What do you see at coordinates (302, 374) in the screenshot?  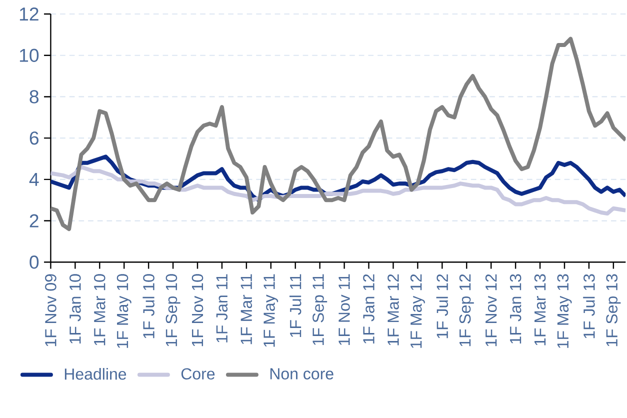 I see `legend-label: Non core` at bounding box center [302, 374].